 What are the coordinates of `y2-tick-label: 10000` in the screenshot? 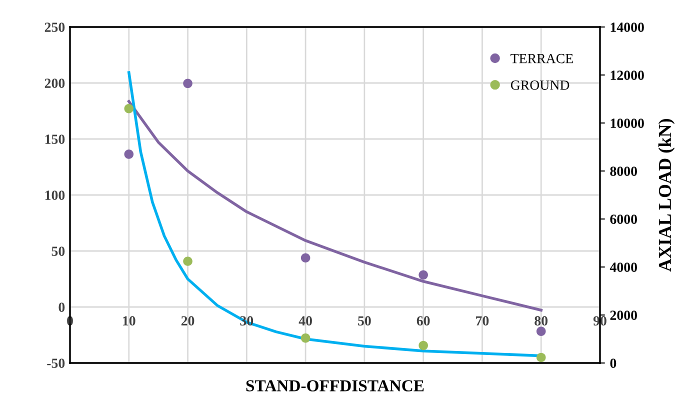 It's located at (627, 123).